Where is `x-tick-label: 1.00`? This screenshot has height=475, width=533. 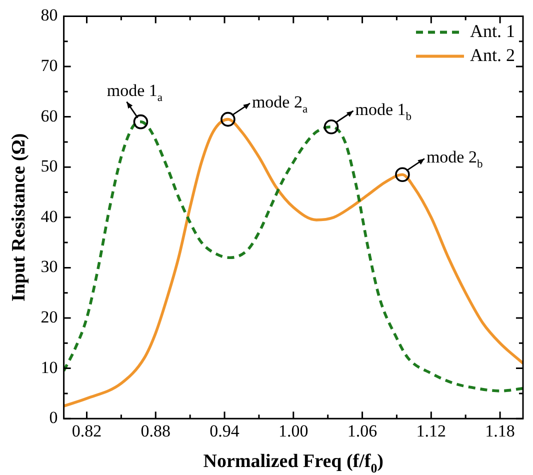
x-tick-label: 1.00 is located at coordinates (293, 430).